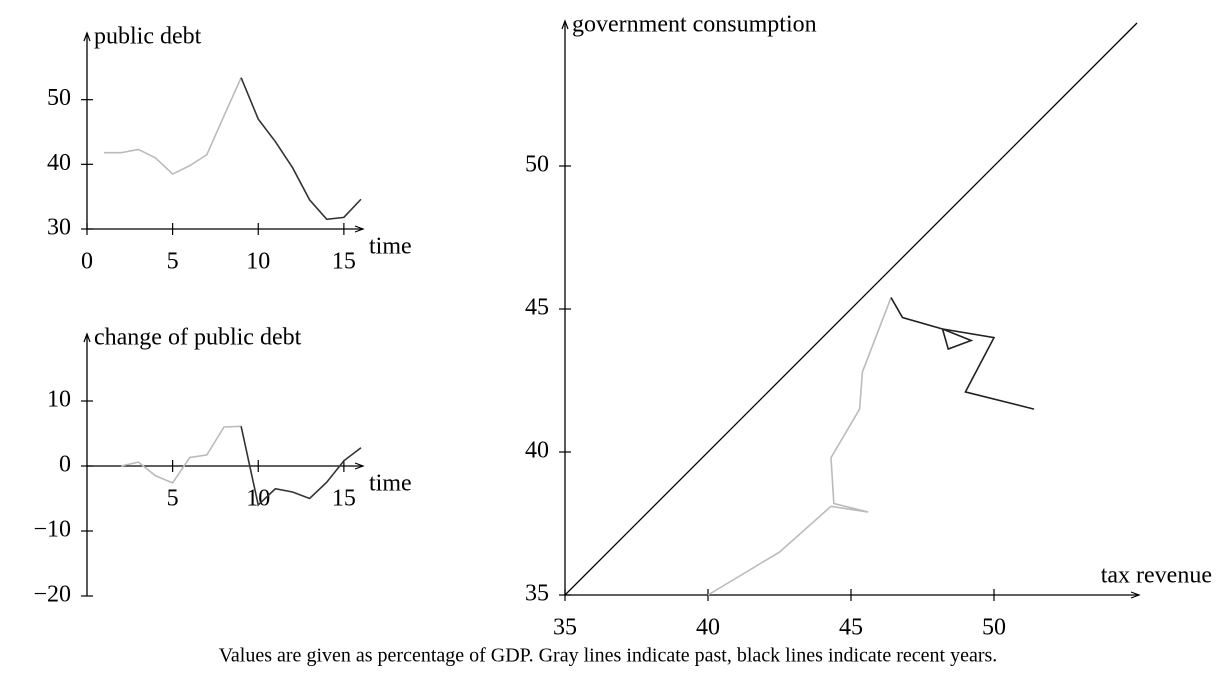 The image size is (1217, 682). Describe the element at coordinates (65, 465) in the screenshot. I see `y-tick-label: 0` at that location.